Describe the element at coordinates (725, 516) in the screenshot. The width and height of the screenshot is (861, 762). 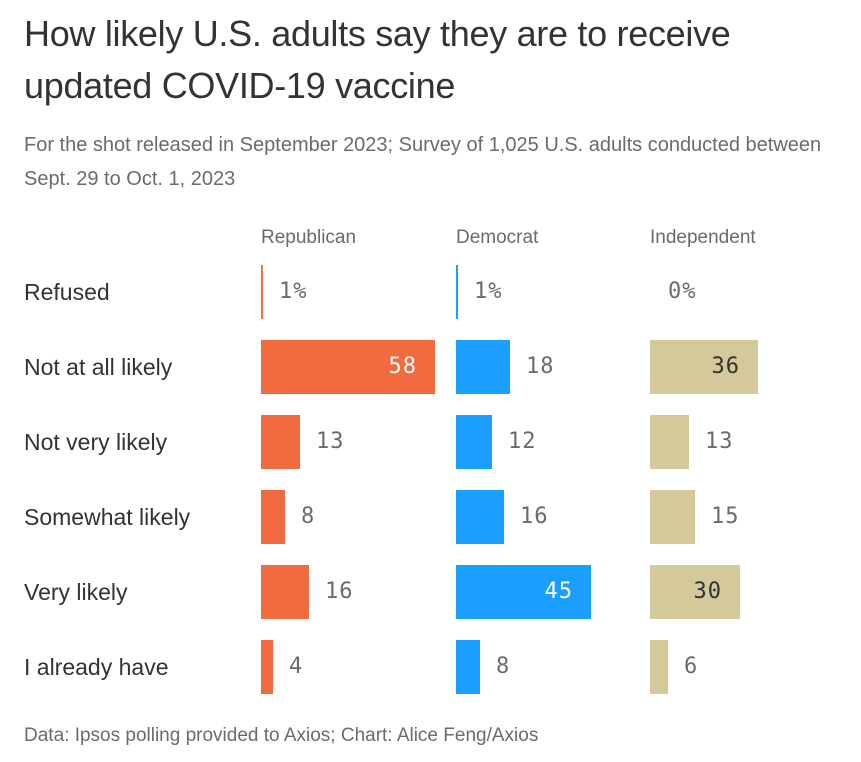
I see `value-label: 15` at that location.